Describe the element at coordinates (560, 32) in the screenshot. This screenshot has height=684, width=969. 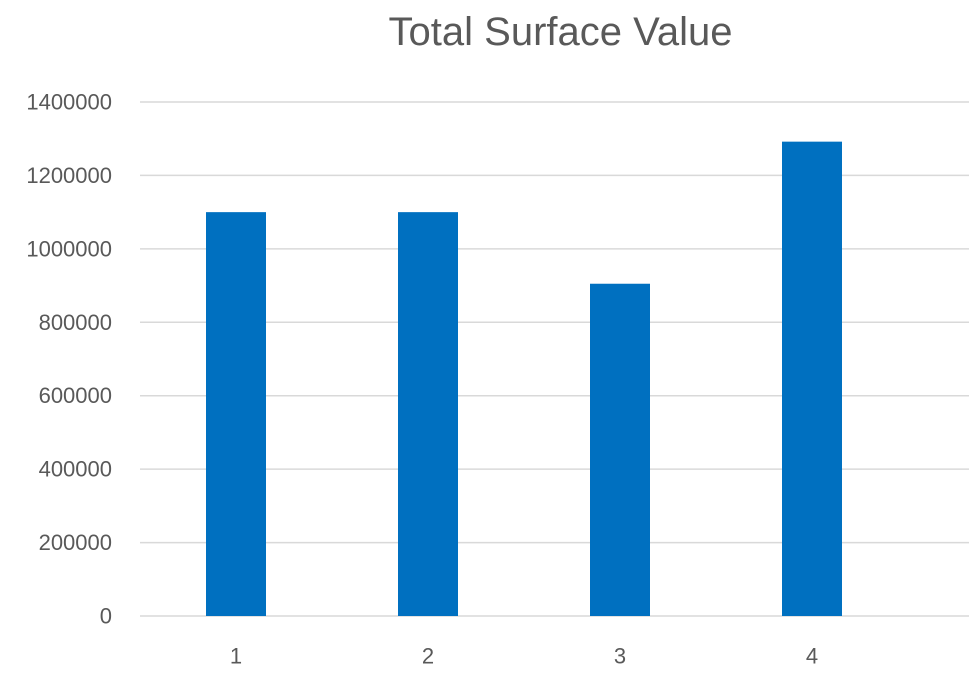
I see `chart-title: Total Surface Value` at that location.